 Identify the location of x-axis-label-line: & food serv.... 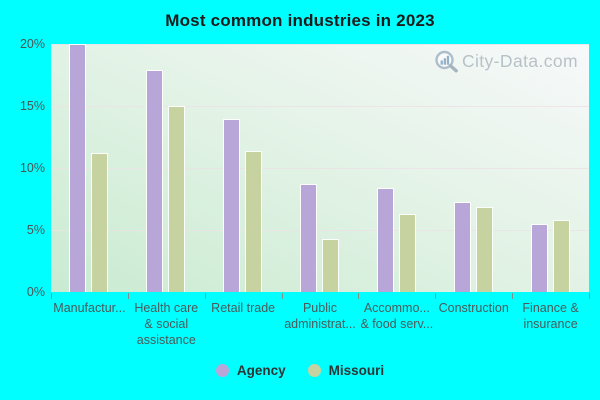
(397, 324).